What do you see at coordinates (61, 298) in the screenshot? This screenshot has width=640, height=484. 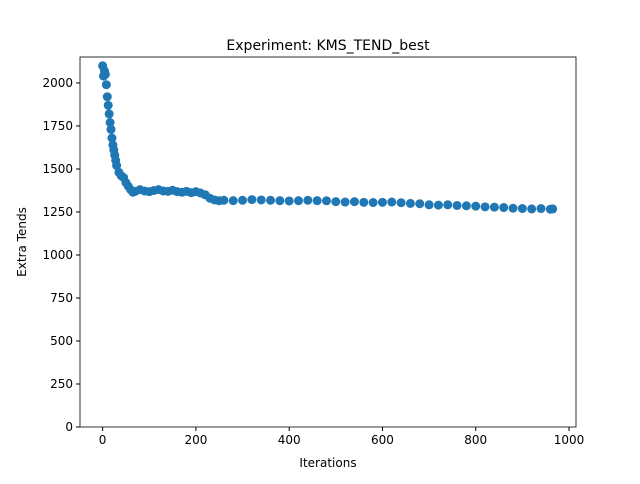 I see `y-tick-label: 750` at bounding box center [61, 298].